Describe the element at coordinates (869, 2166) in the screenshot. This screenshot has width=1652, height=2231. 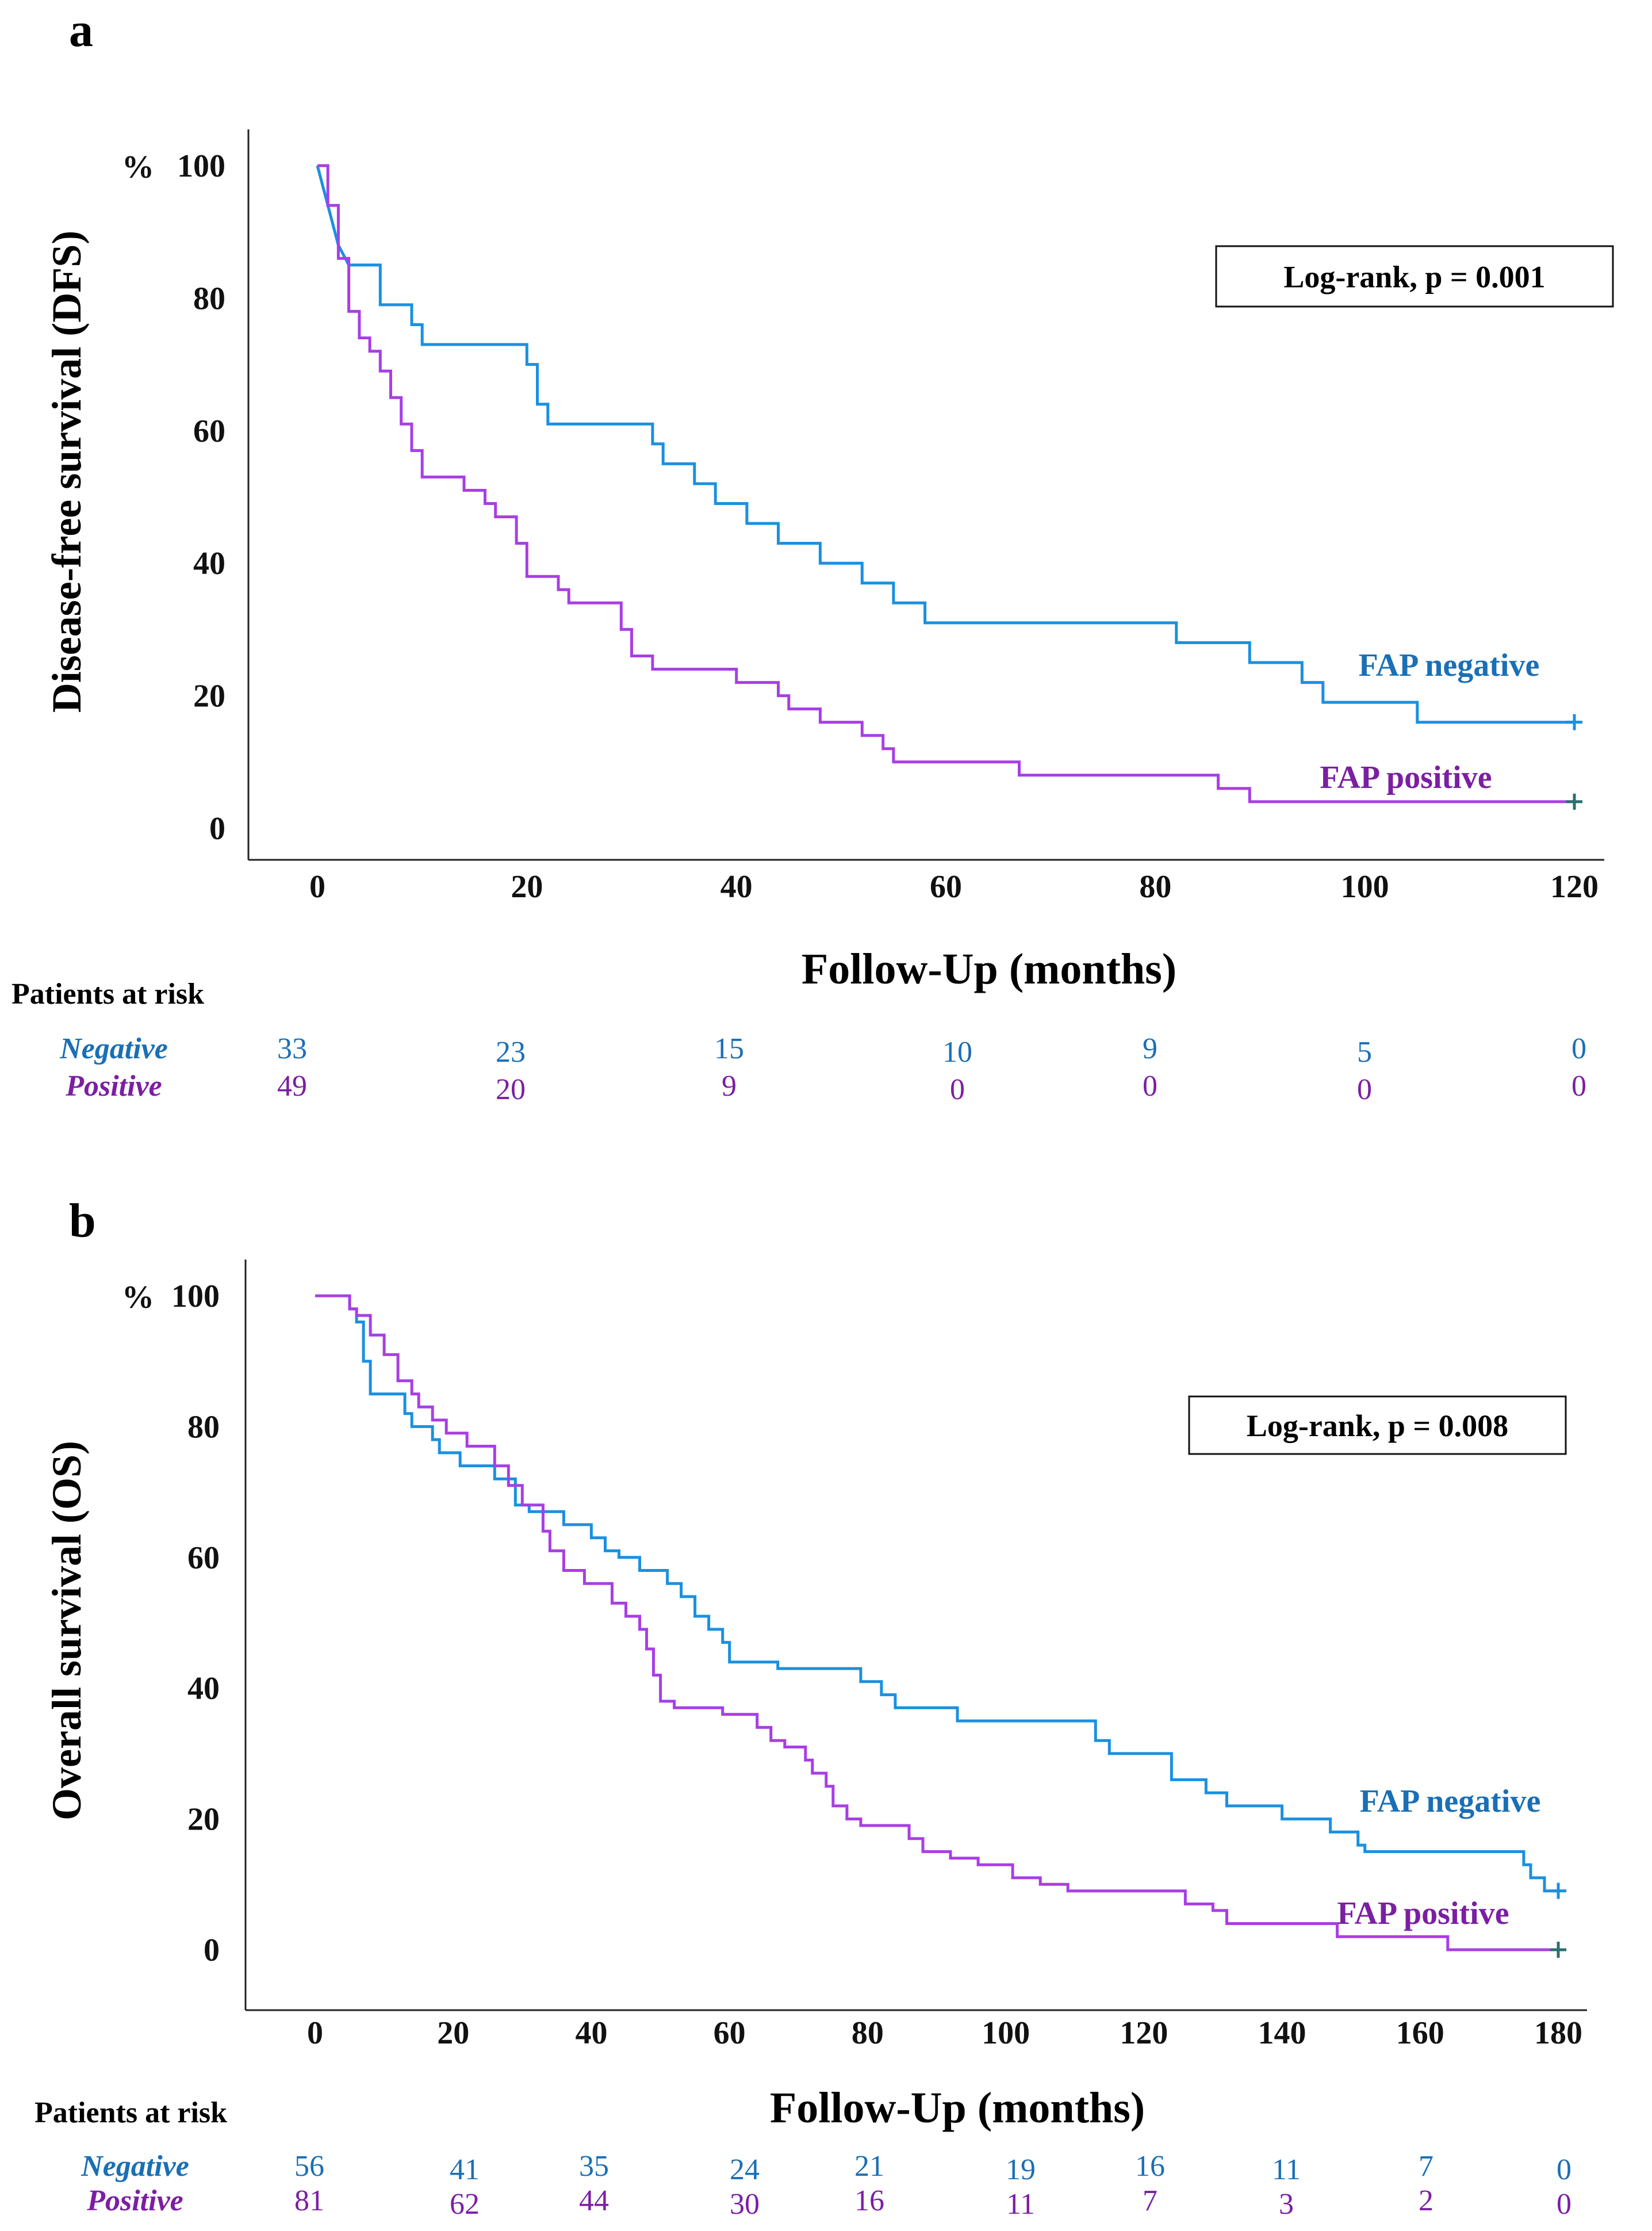
I see `risk-cell: 21` at that location.